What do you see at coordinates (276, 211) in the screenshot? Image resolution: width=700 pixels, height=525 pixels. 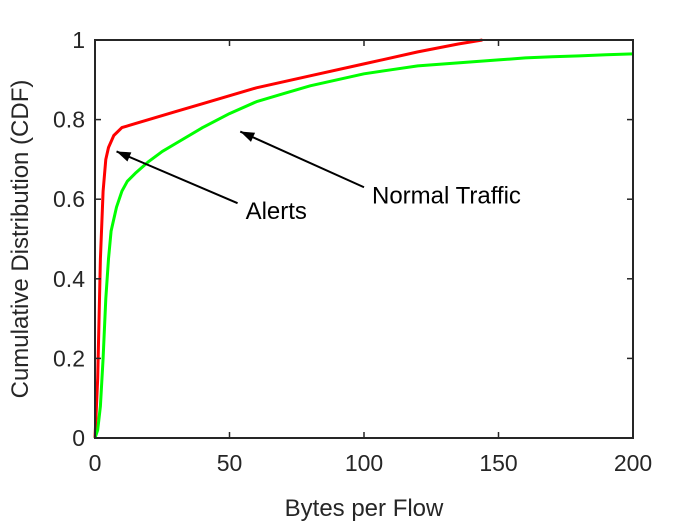 I see `annotation-label-alerts: Alerts` at bounding box center [276, 211].